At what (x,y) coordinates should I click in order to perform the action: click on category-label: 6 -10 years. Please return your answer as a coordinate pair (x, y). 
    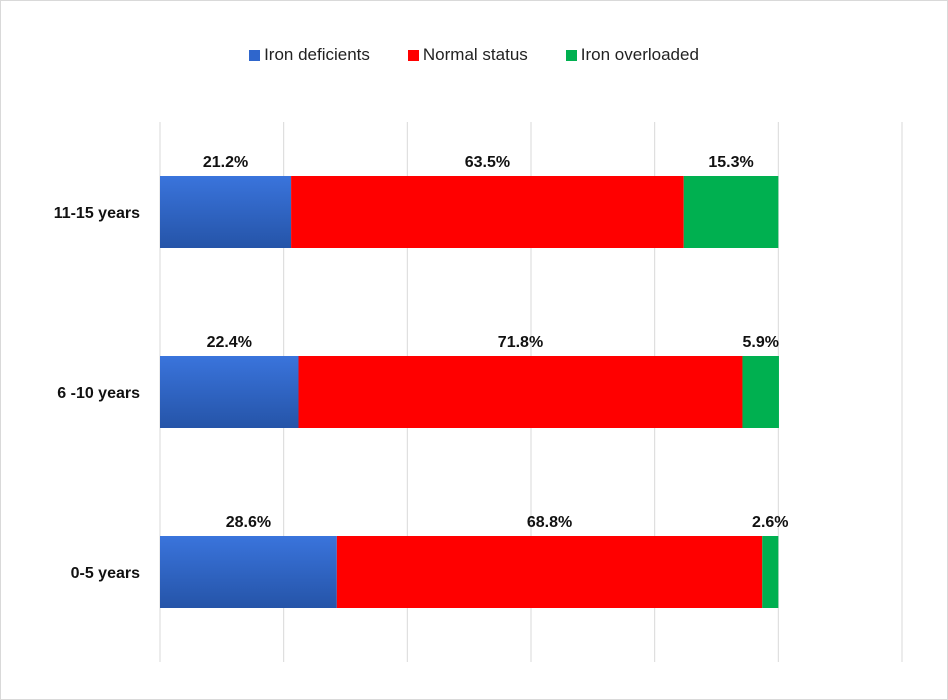
    Looking at the image, I should click on (98, 393).